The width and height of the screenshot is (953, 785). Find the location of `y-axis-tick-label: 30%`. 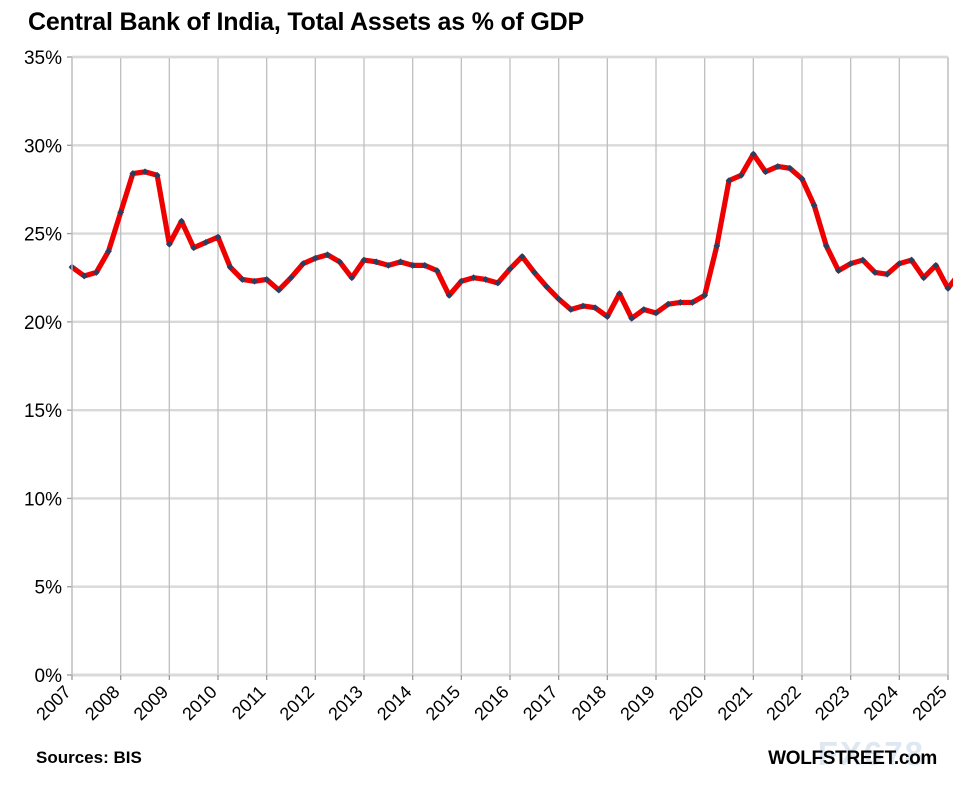

y-axis-tick-label: 30% is located at coordinates (43, 146).